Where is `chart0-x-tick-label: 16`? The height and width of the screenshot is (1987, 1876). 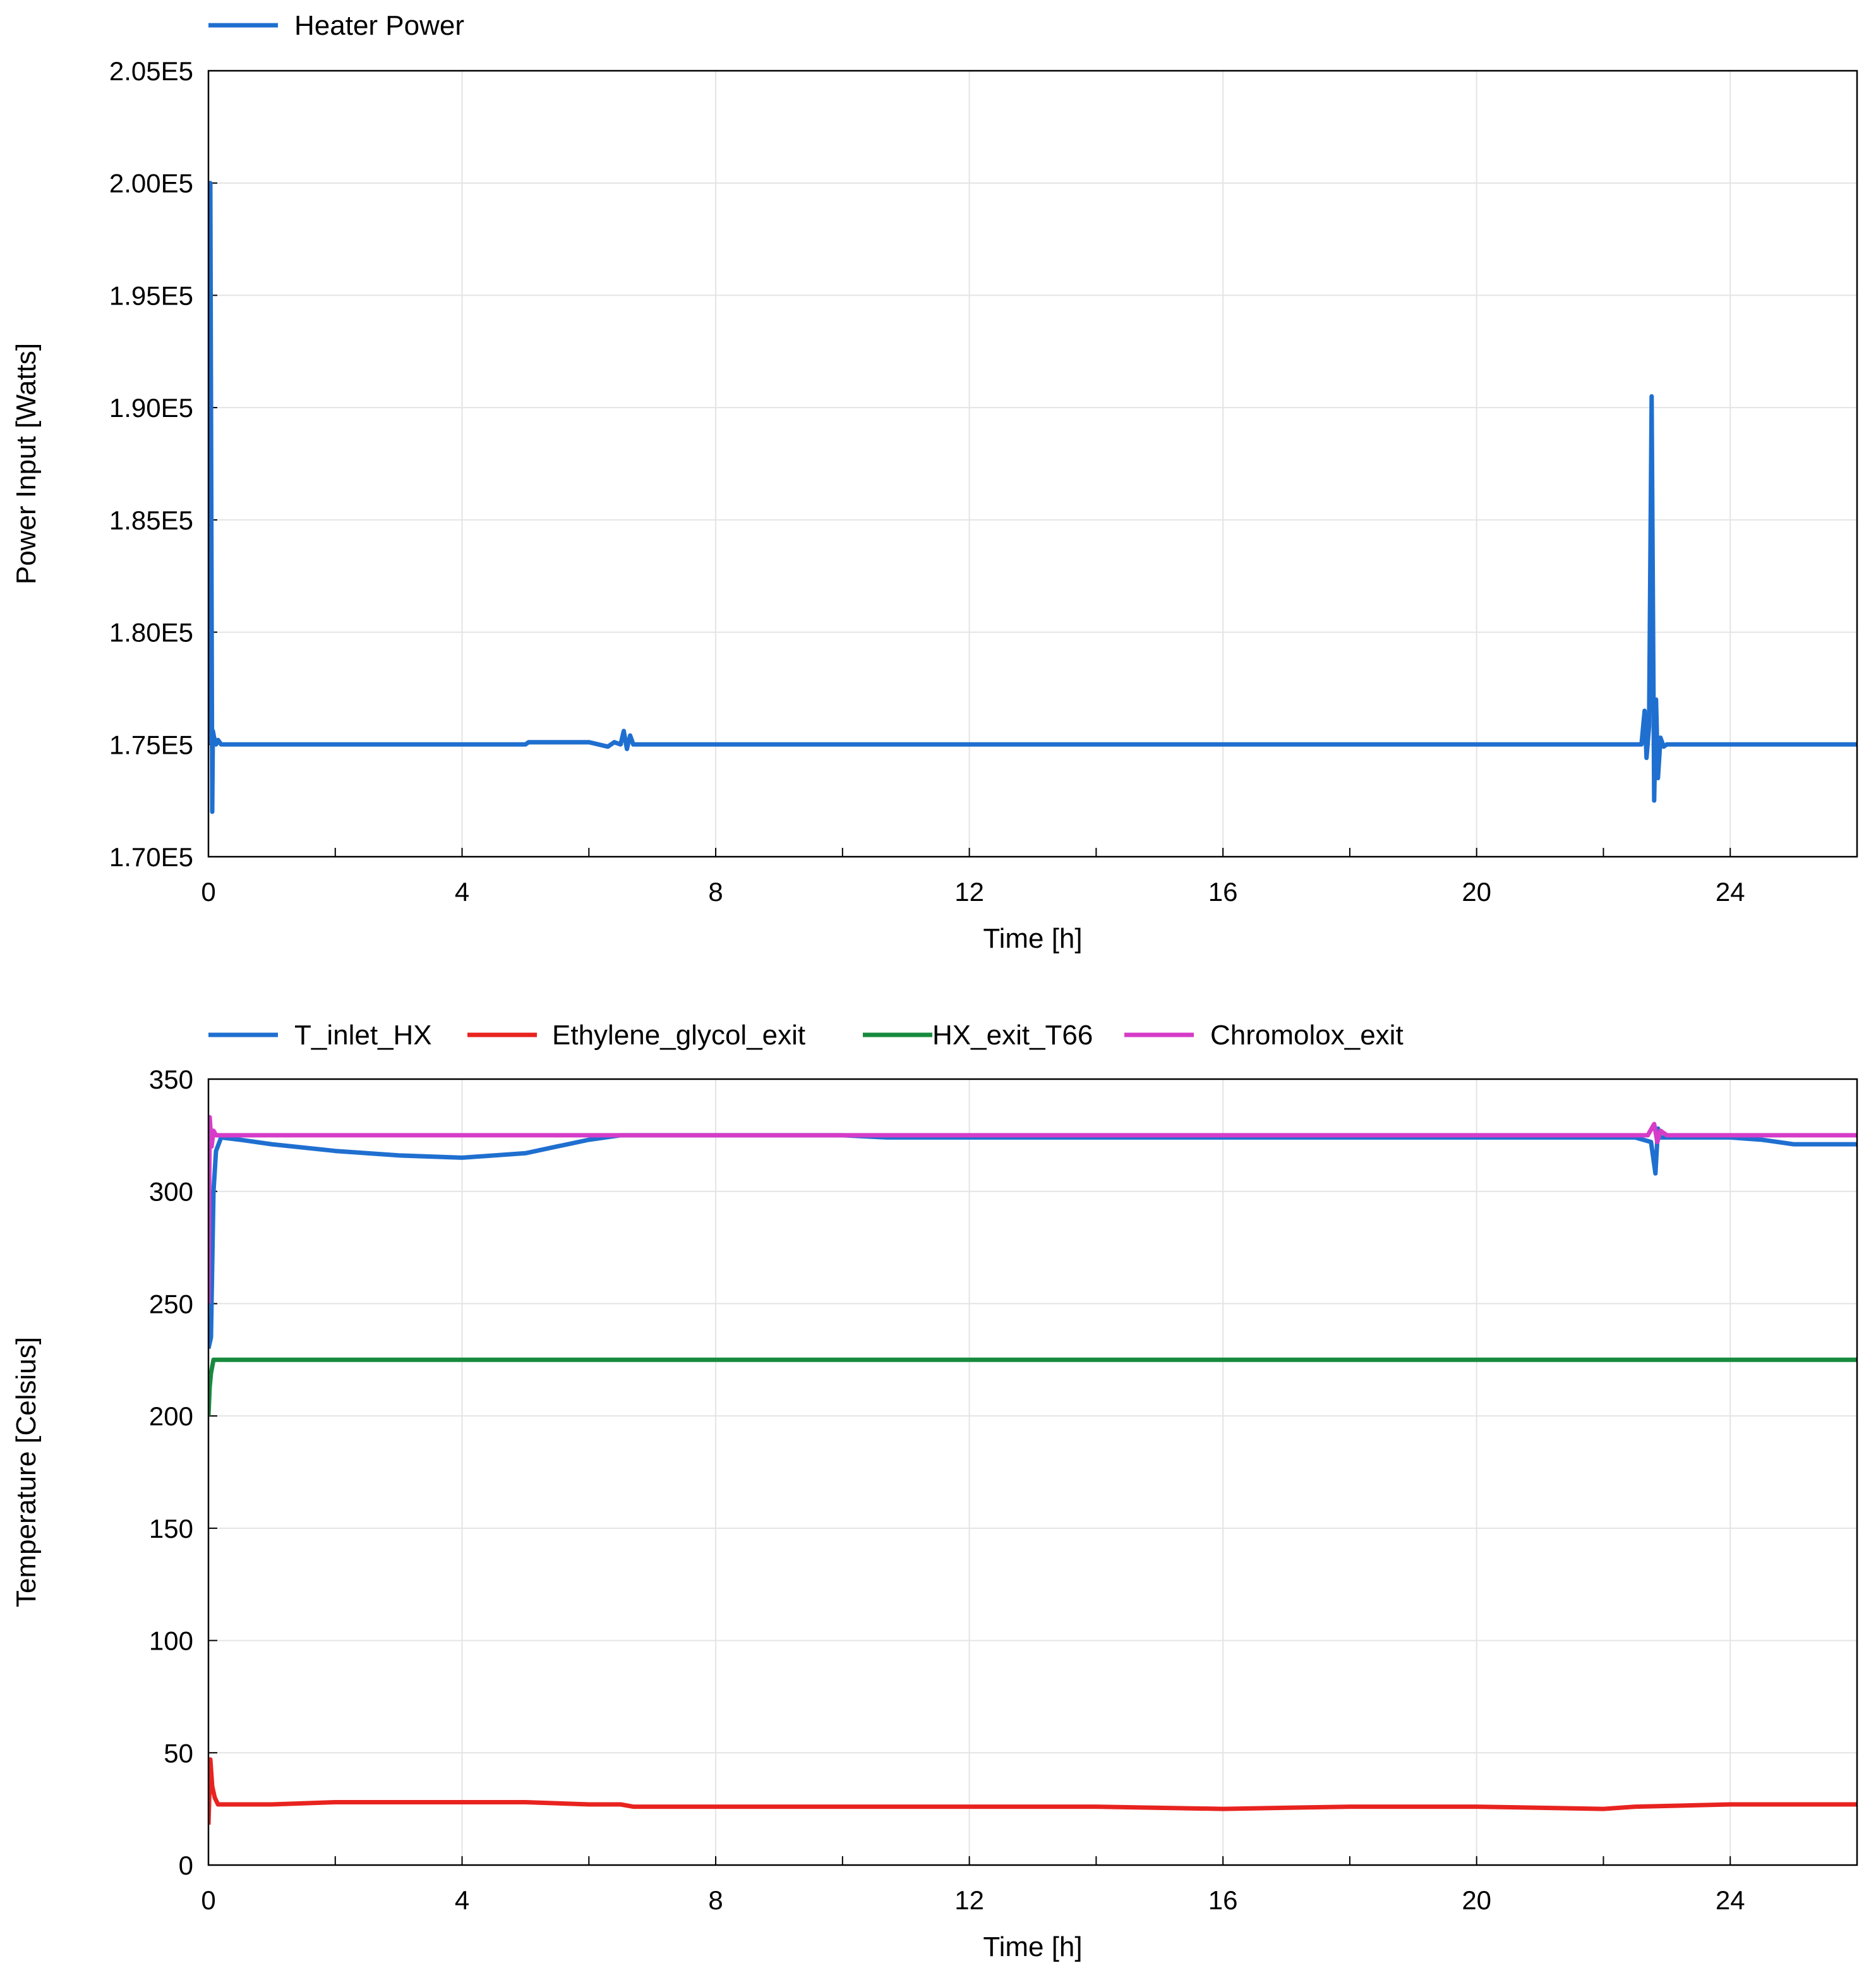
chart0-x-tick-label: 16 is located at coordinates (1223, 892).